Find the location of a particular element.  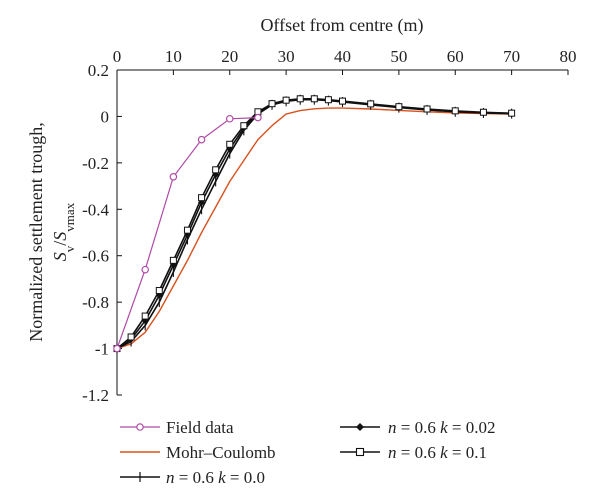

y-tick-label-1: 0 is located at coordinates (105, 116).